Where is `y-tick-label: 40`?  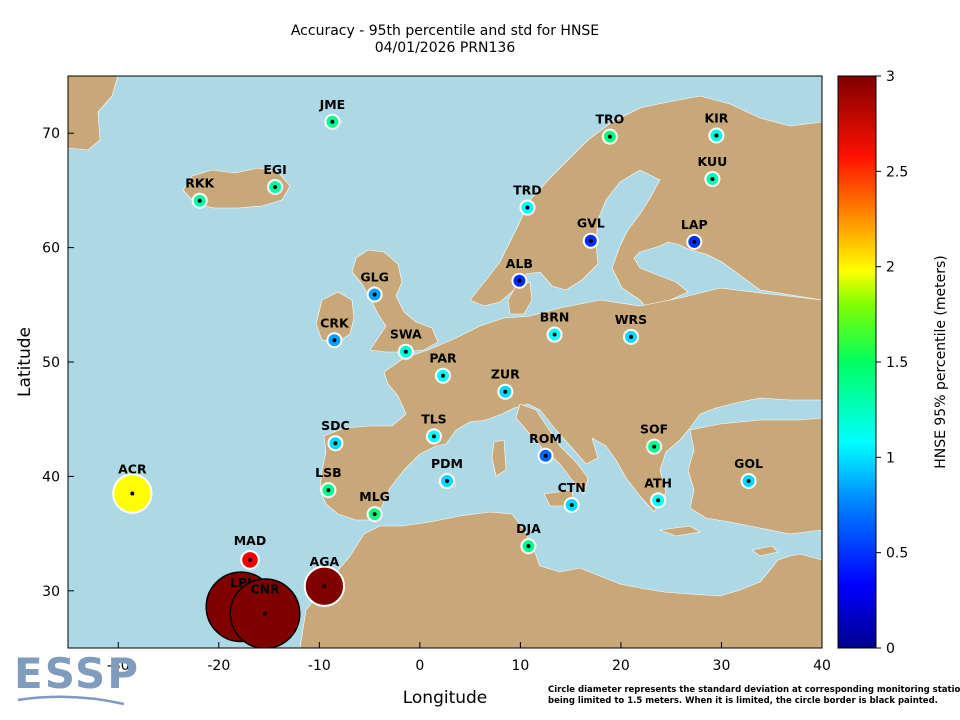
y-tick-label: 40 is located at coordinates (51, 477).